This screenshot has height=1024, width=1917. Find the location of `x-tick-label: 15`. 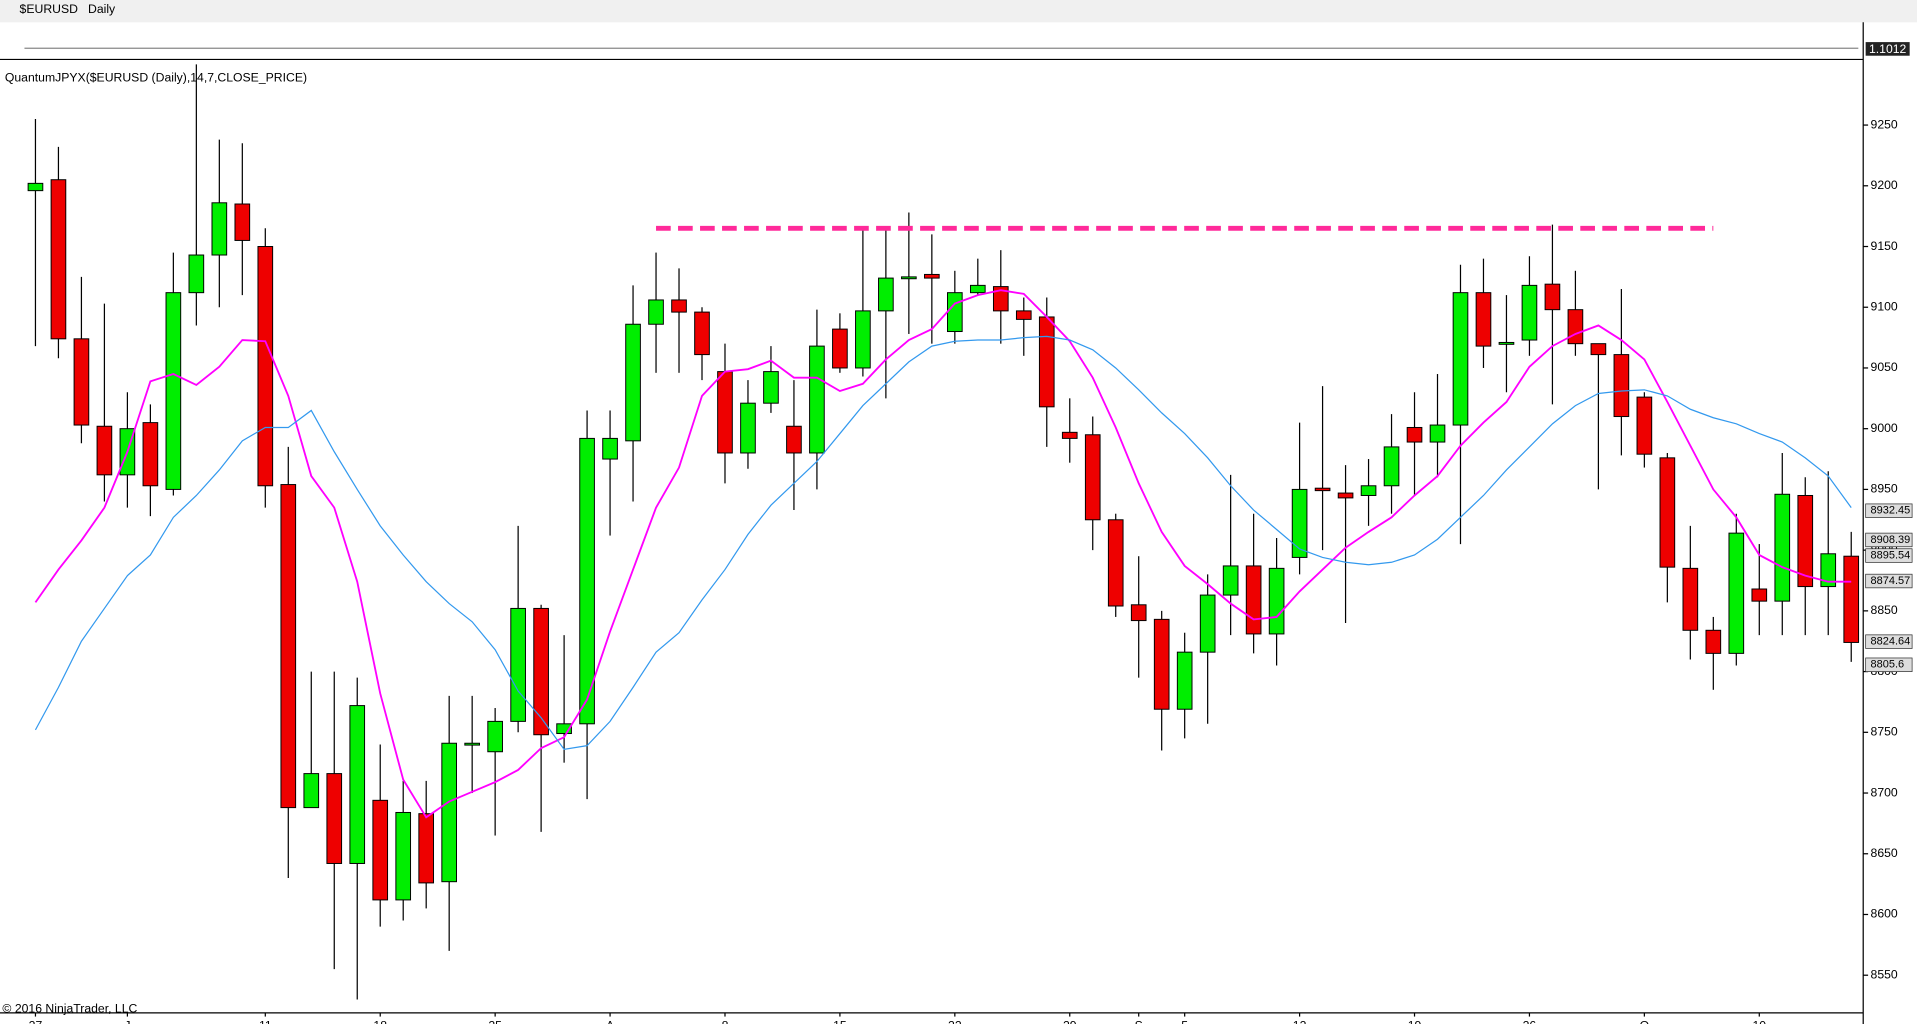

x-tick-label: 15 is located at coordinates (840, 1021).